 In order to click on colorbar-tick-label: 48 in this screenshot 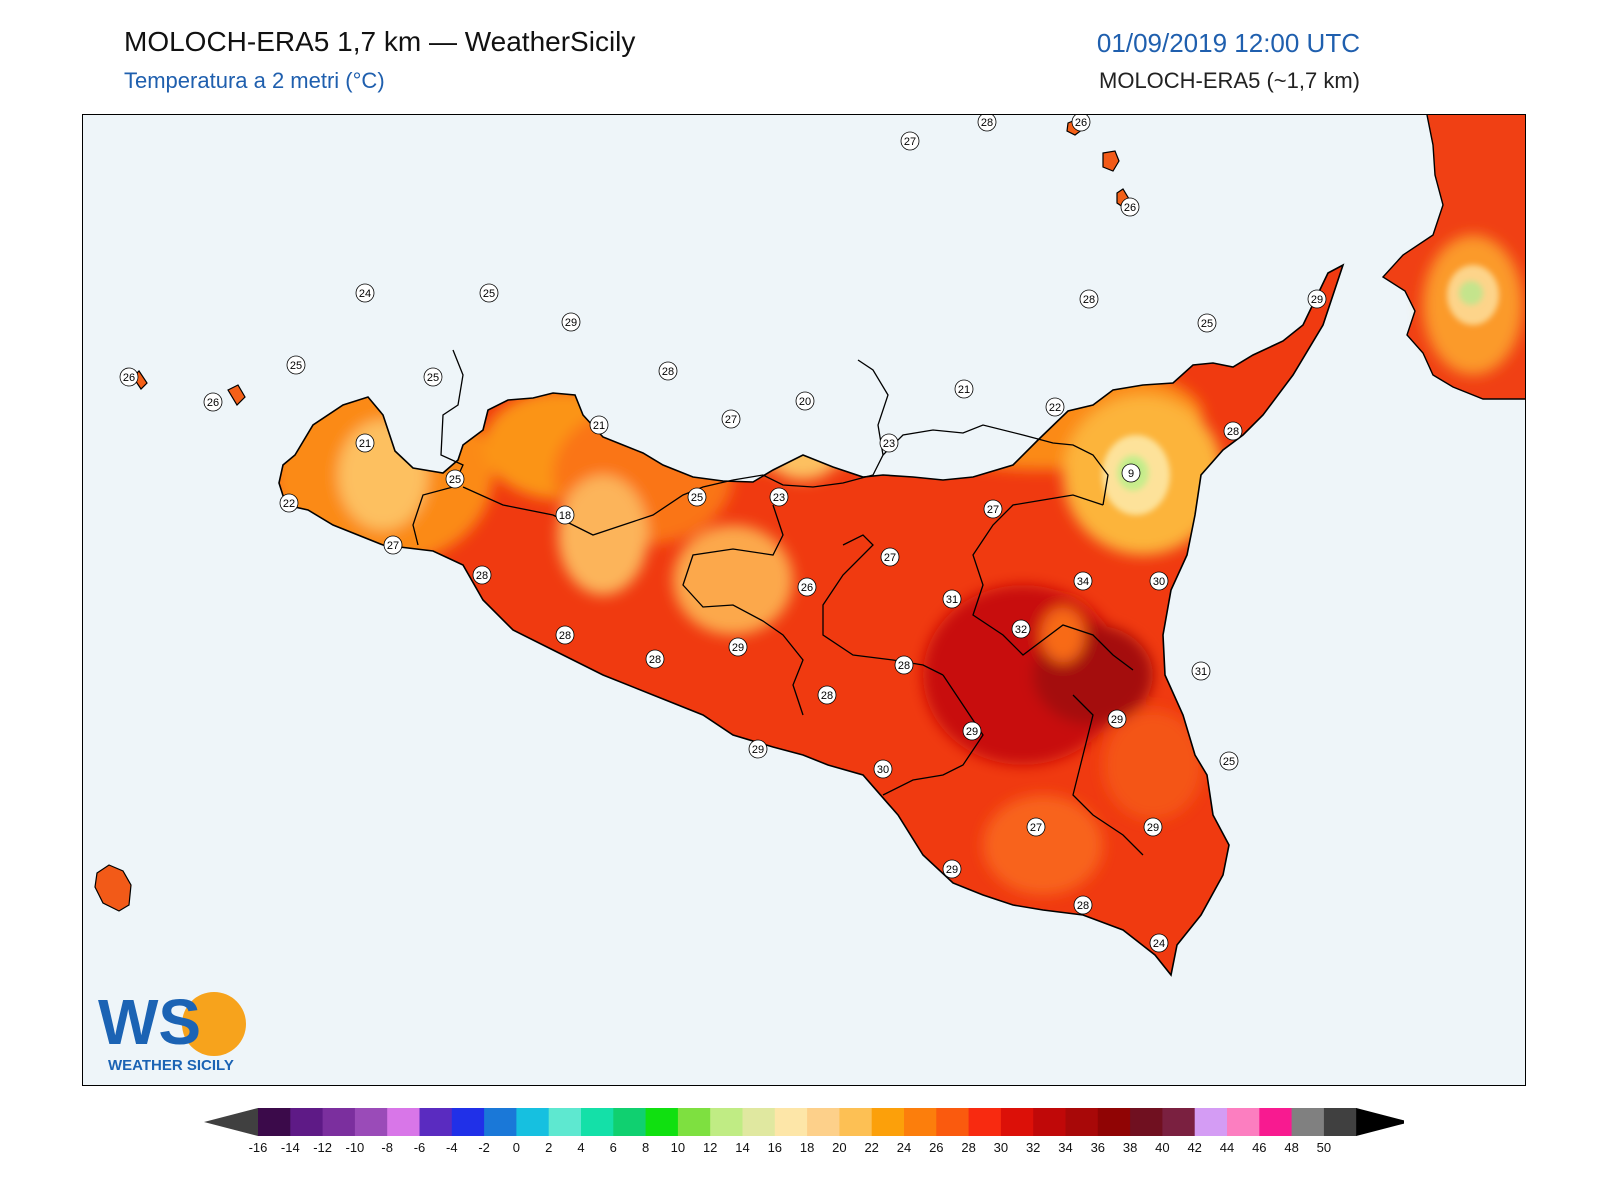, I will do `click(1291, 1147)`.